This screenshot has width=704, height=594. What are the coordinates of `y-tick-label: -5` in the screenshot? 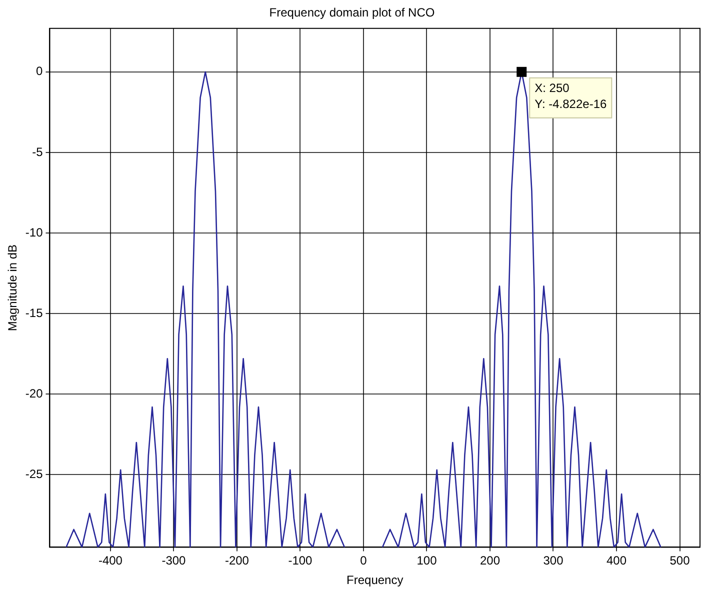 It's located at (38, 151).